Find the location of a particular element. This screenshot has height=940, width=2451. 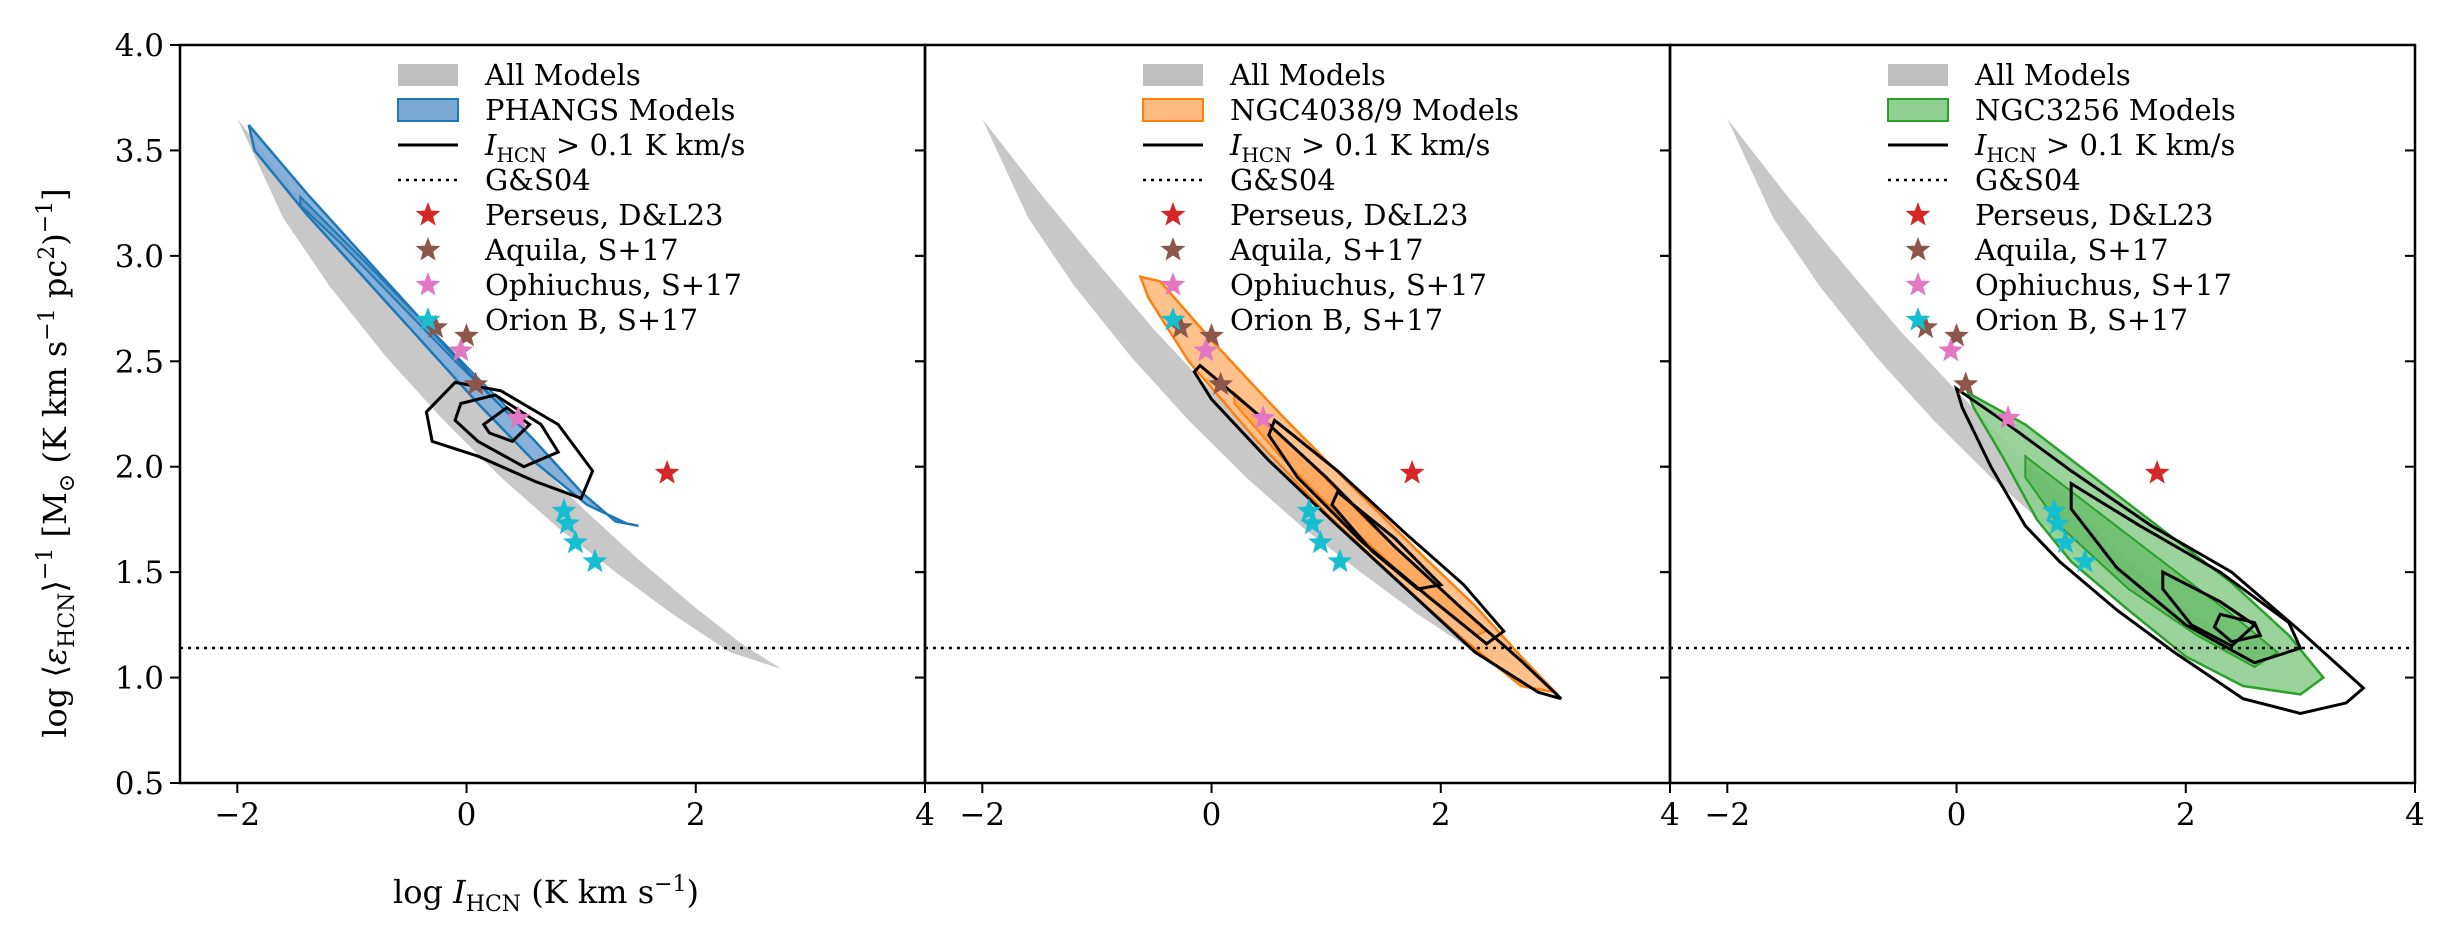

legend-label: NGC3256 Models is located at coordinates (2105, 110).